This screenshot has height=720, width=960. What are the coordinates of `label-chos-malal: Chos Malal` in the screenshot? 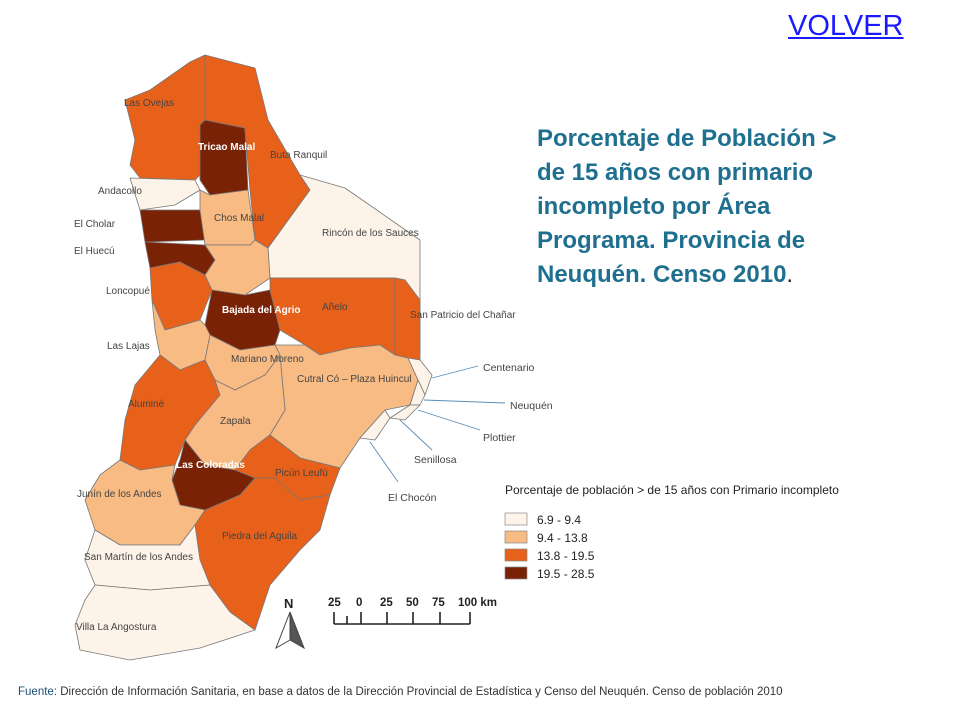 It's located at (239, 218).